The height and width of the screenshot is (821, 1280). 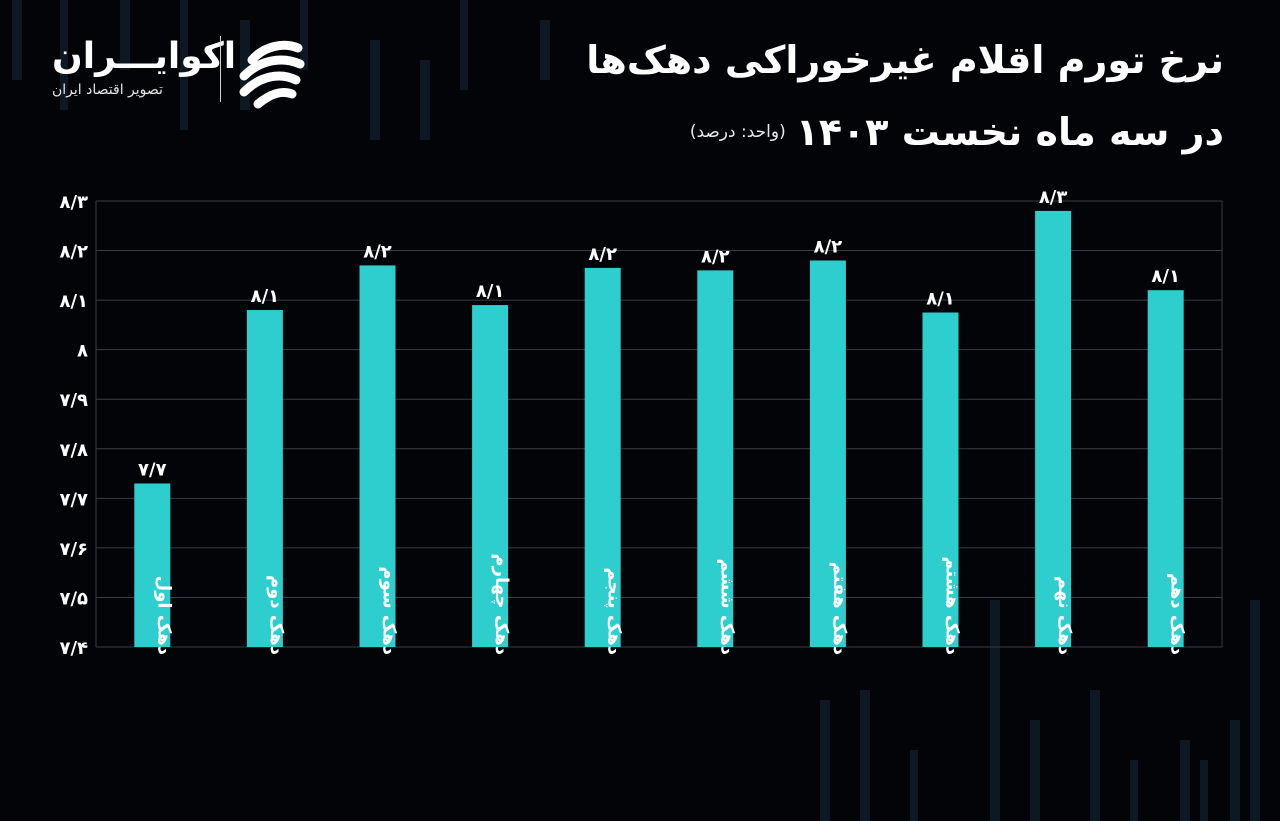 What do you see at coordinates (73, 400) in the screenshot?
I see `y-tick-label: ۷/۹` at bounding box center [73, 400].